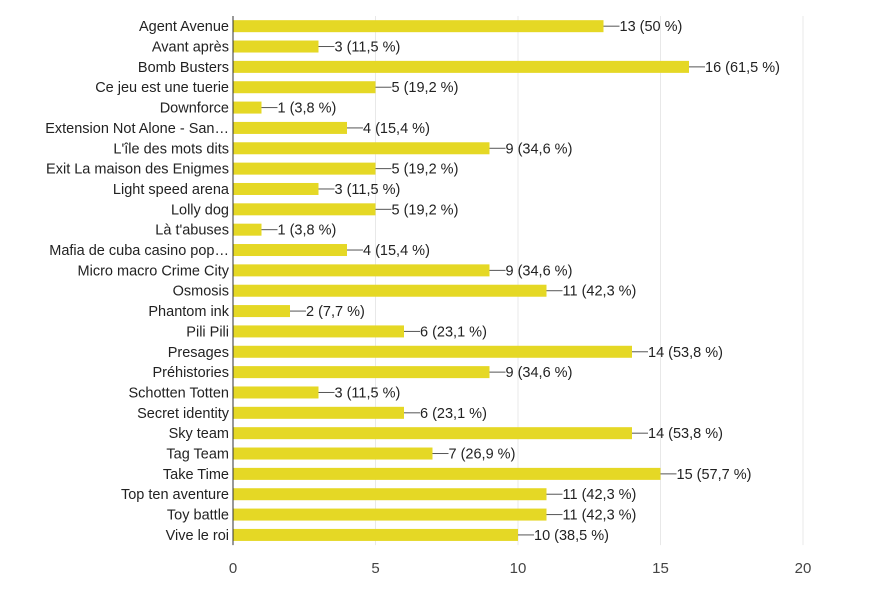  I want to click on category-label: Exit La maison des Enigmes, so click(137, 170).